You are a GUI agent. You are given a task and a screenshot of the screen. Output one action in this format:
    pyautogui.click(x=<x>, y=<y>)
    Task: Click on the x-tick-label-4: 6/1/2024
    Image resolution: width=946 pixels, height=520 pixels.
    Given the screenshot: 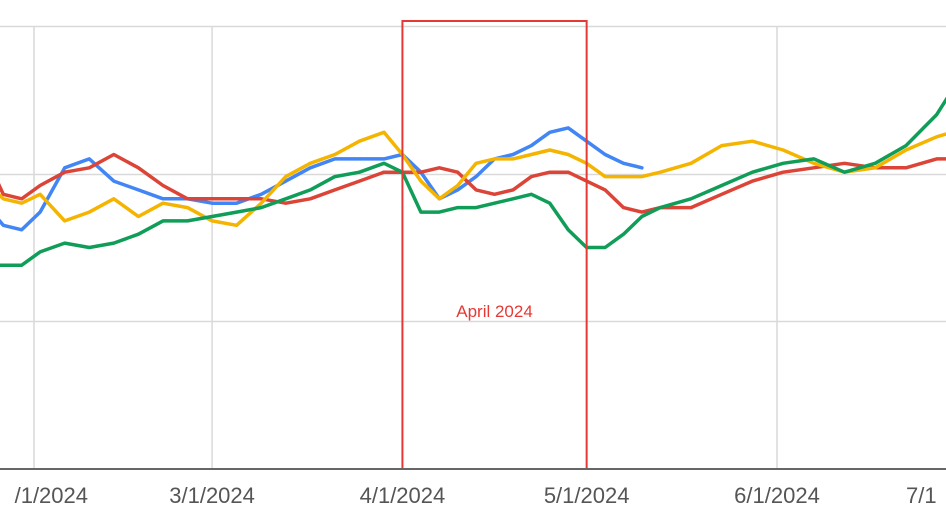 What is the action you would take?
    pyautogui.click(x=777, y=495)
    